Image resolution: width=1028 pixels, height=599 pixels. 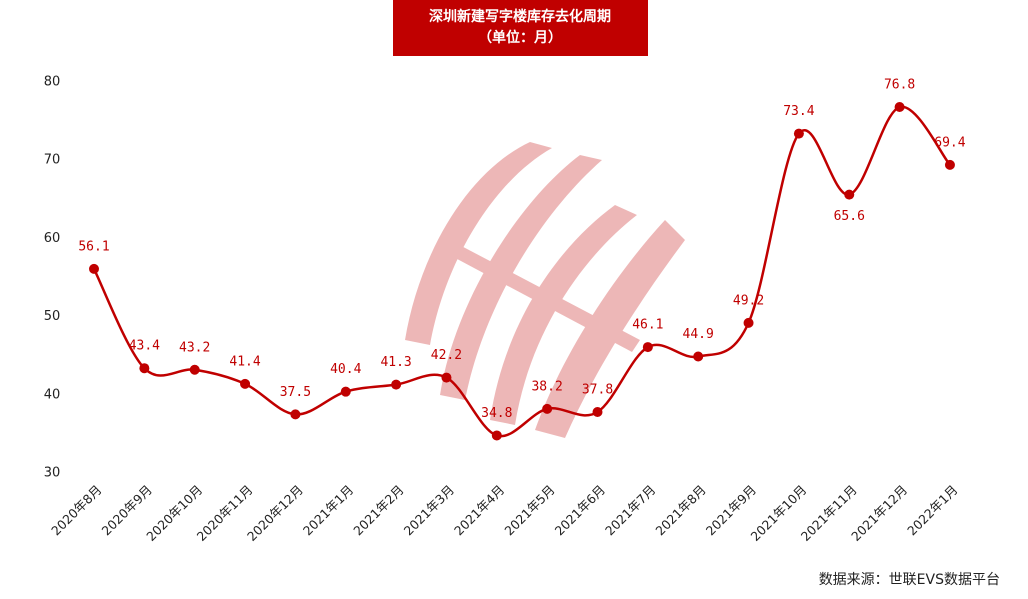 What do you see at coordinates (52, 316) in the screenshot?
I see `y-tick-label: 50` at bounding box center [52, 316].